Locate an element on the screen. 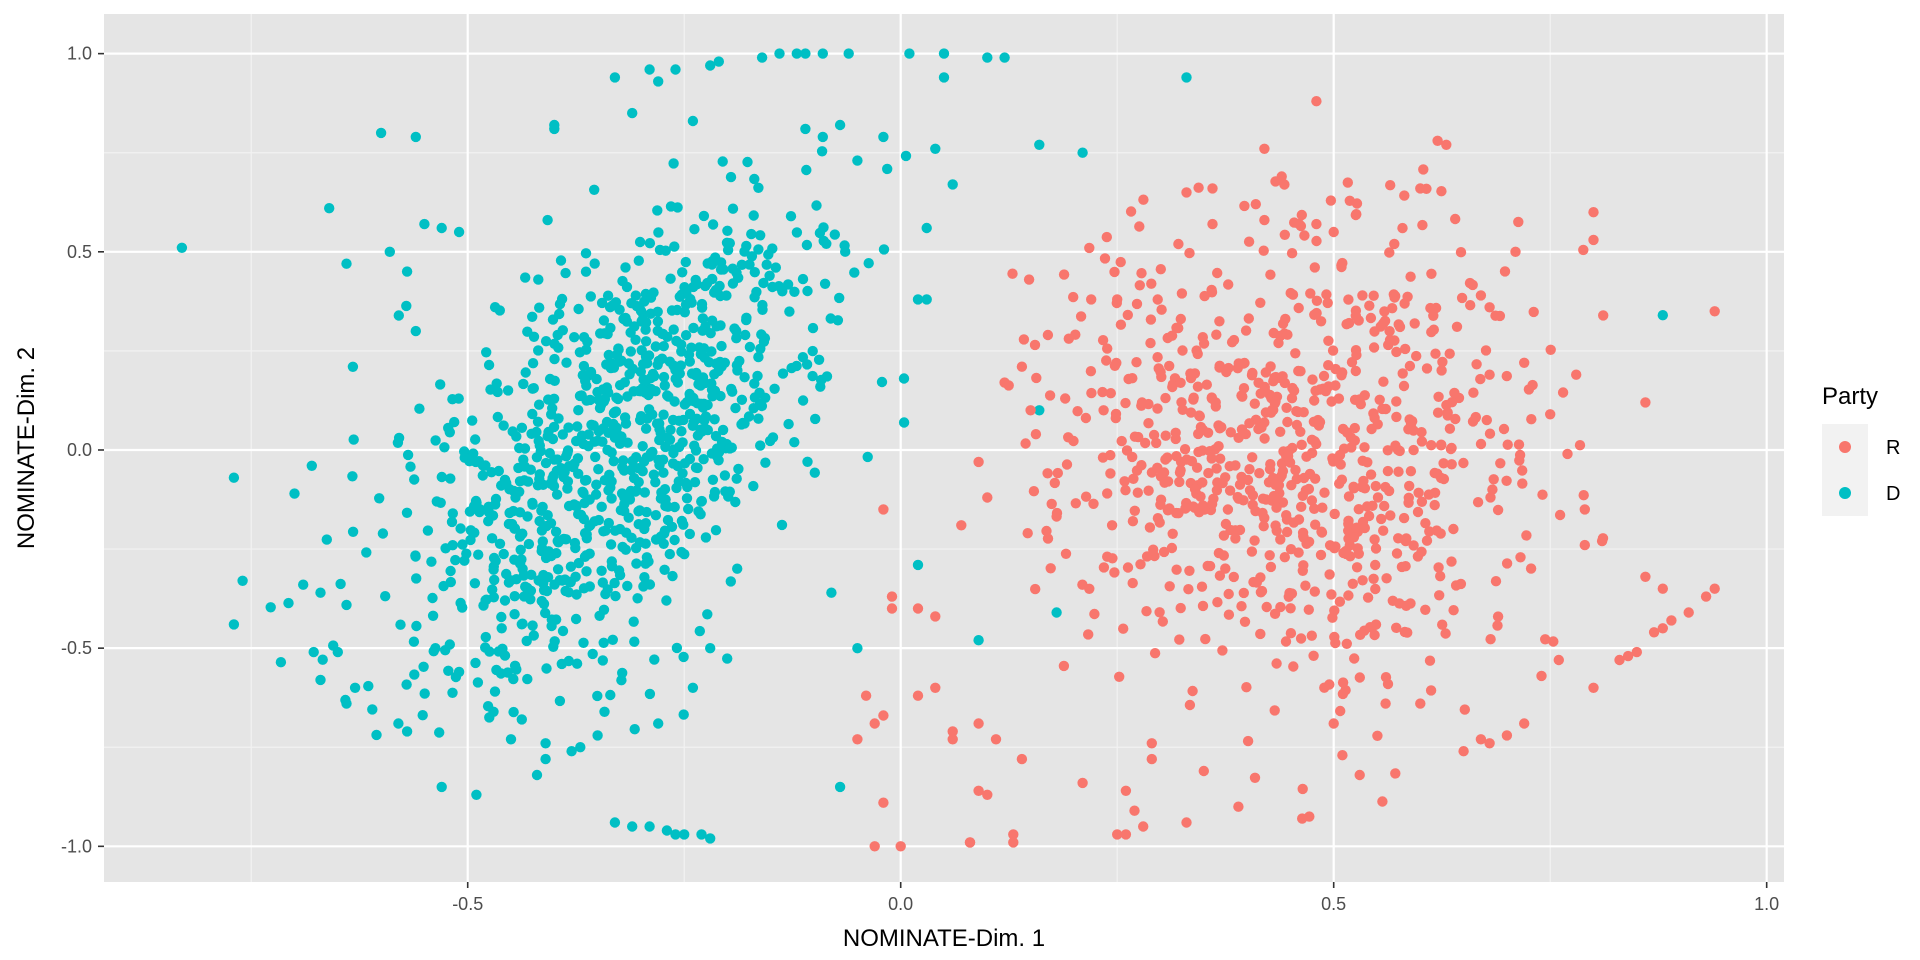 Image resolution: width=1920 pixels, height=960 pixels. legend-label-r: R is located at coordinates (1893, 448).